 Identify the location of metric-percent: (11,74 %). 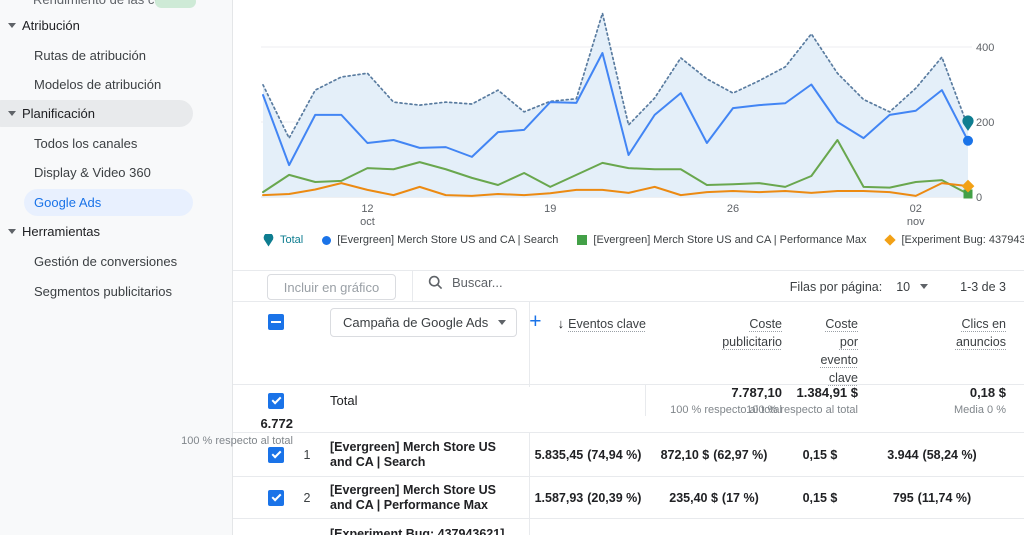
(944, 497).